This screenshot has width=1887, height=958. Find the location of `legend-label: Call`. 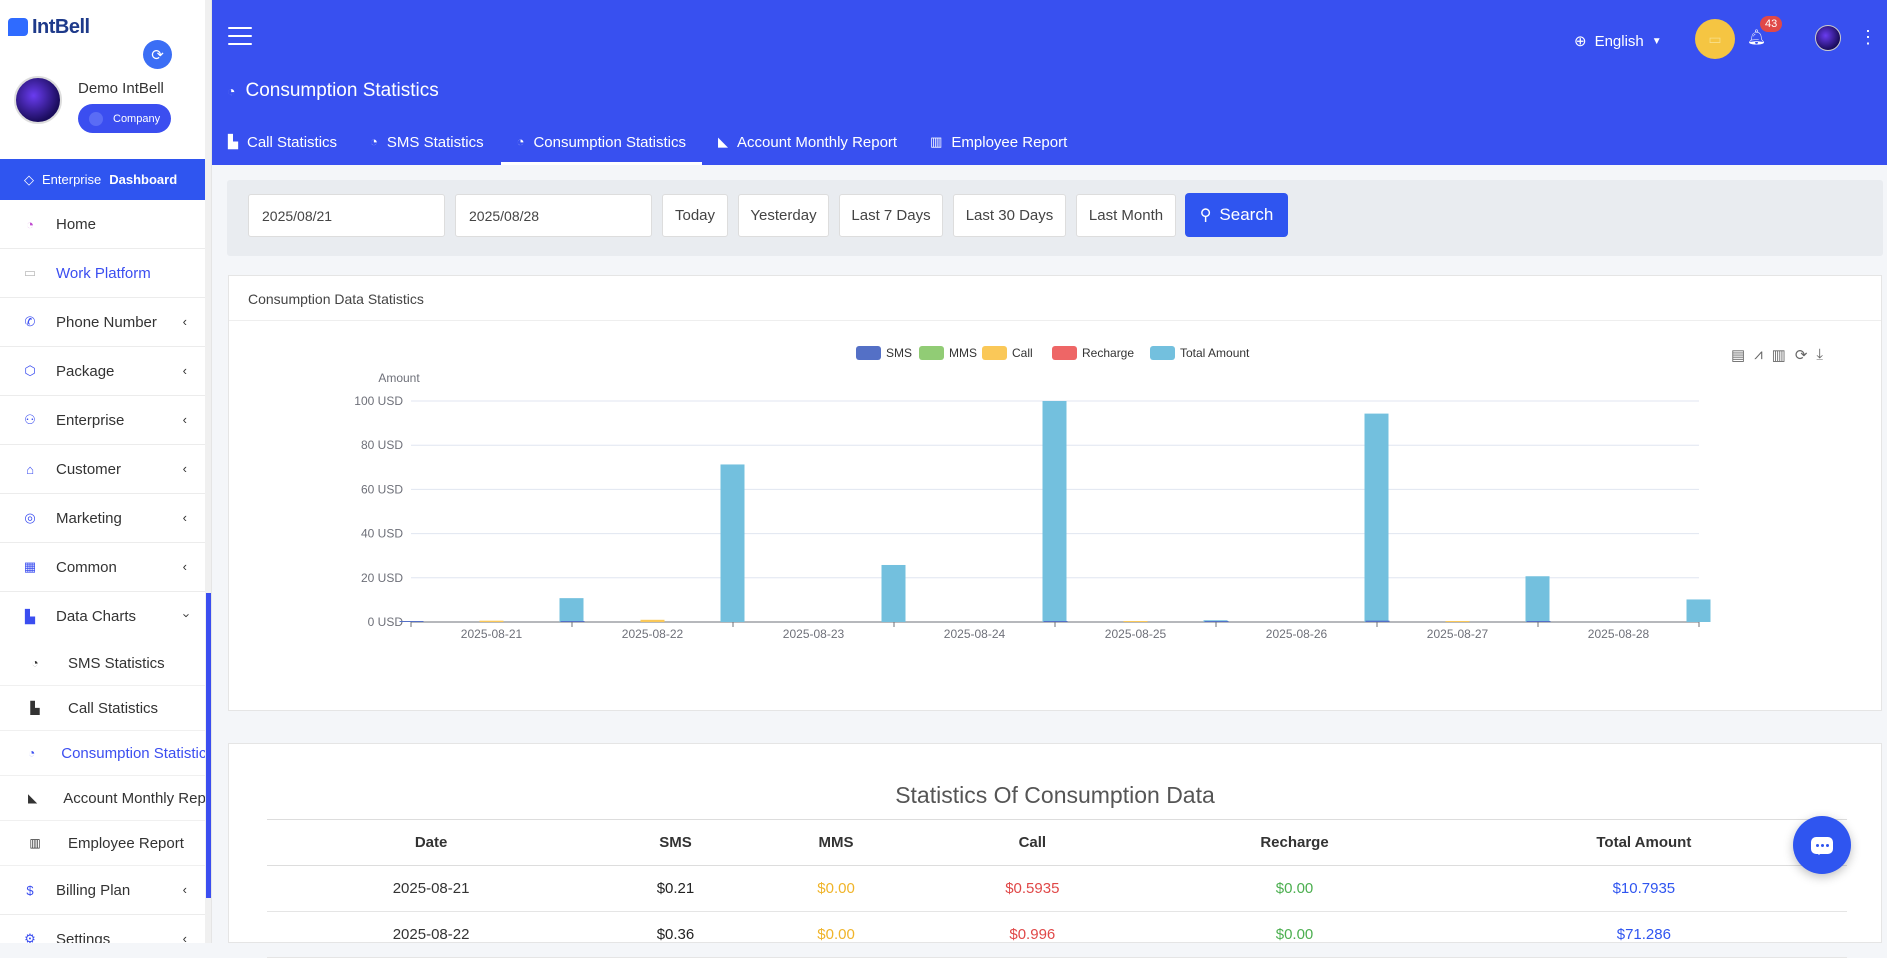

legend-label: Call is located at coordinates (1022, 353).